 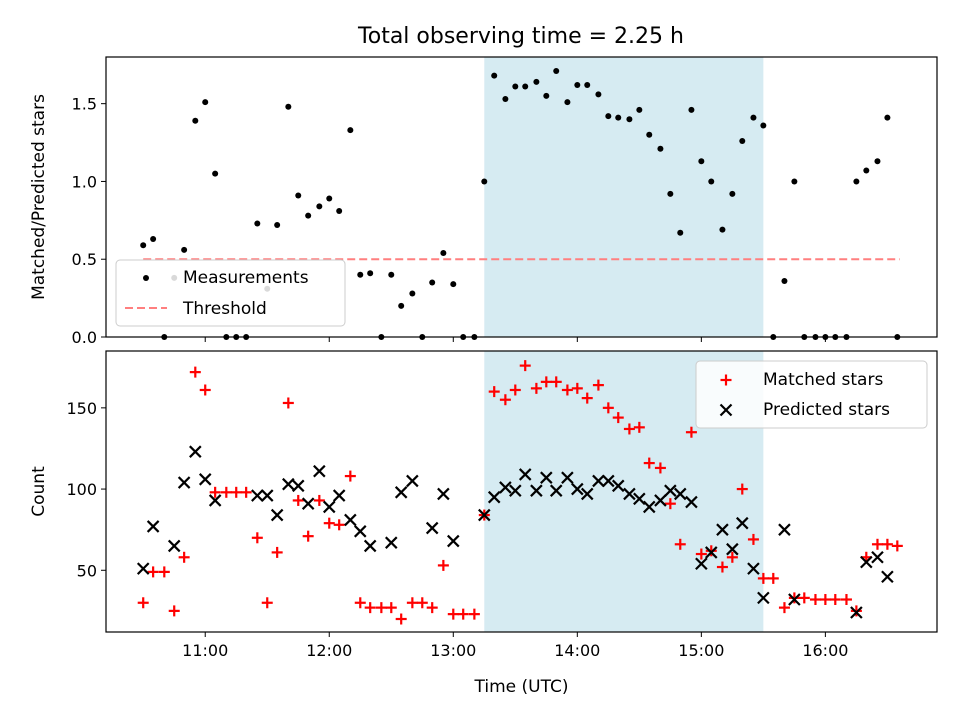 What do you see at coordinates (701, 650) in the screenshot?
I see `x-tick-label: 15:00` at bounding box center [701, 650].